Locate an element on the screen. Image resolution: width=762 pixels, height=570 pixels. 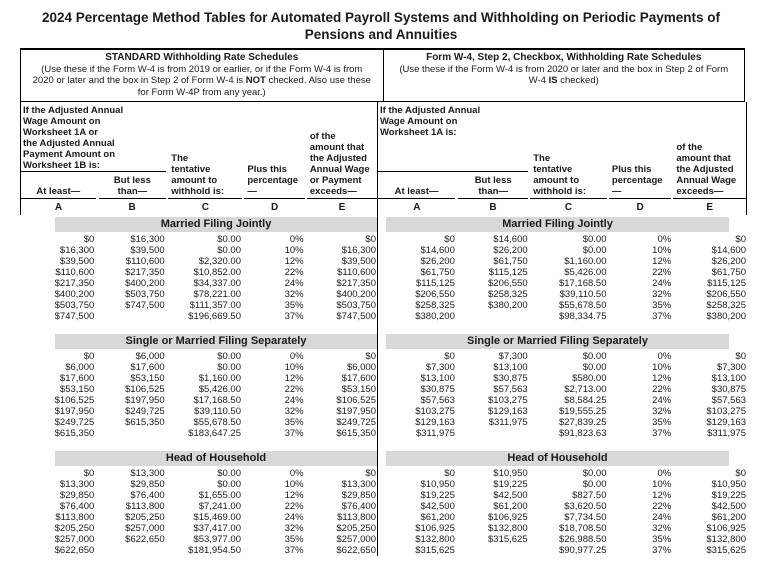
table-cell: $26,200 is located at coordinates (728, 261).